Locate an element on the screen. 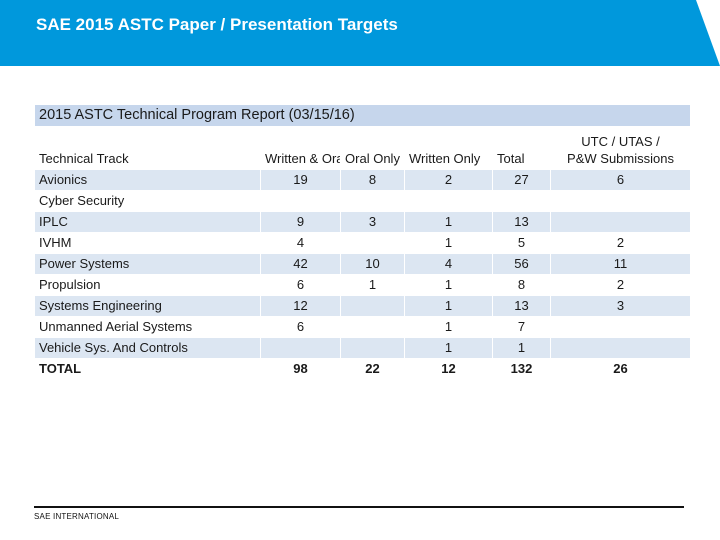  cell-oral-only: 1 is located at coordinates (372, 285).